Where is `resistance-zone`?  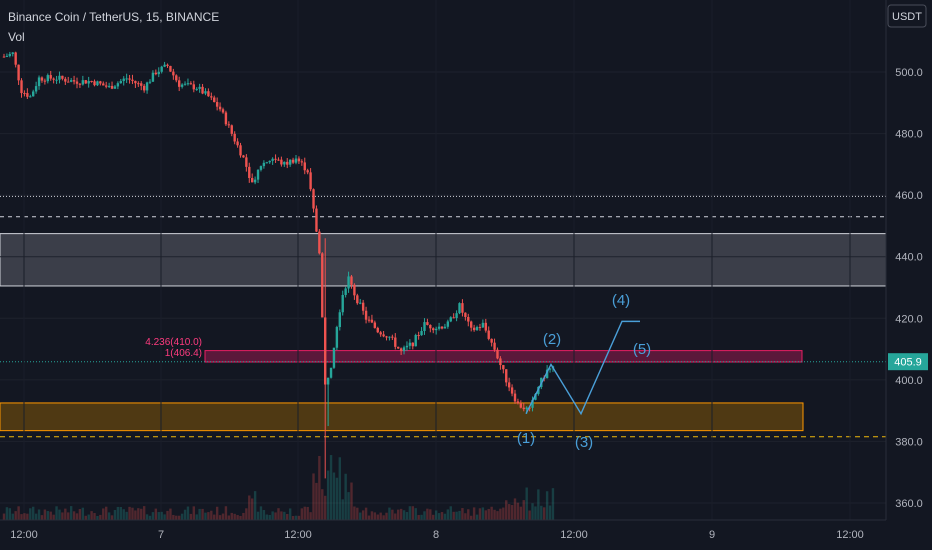
resistance-zone is located at coordinates (443, 260).